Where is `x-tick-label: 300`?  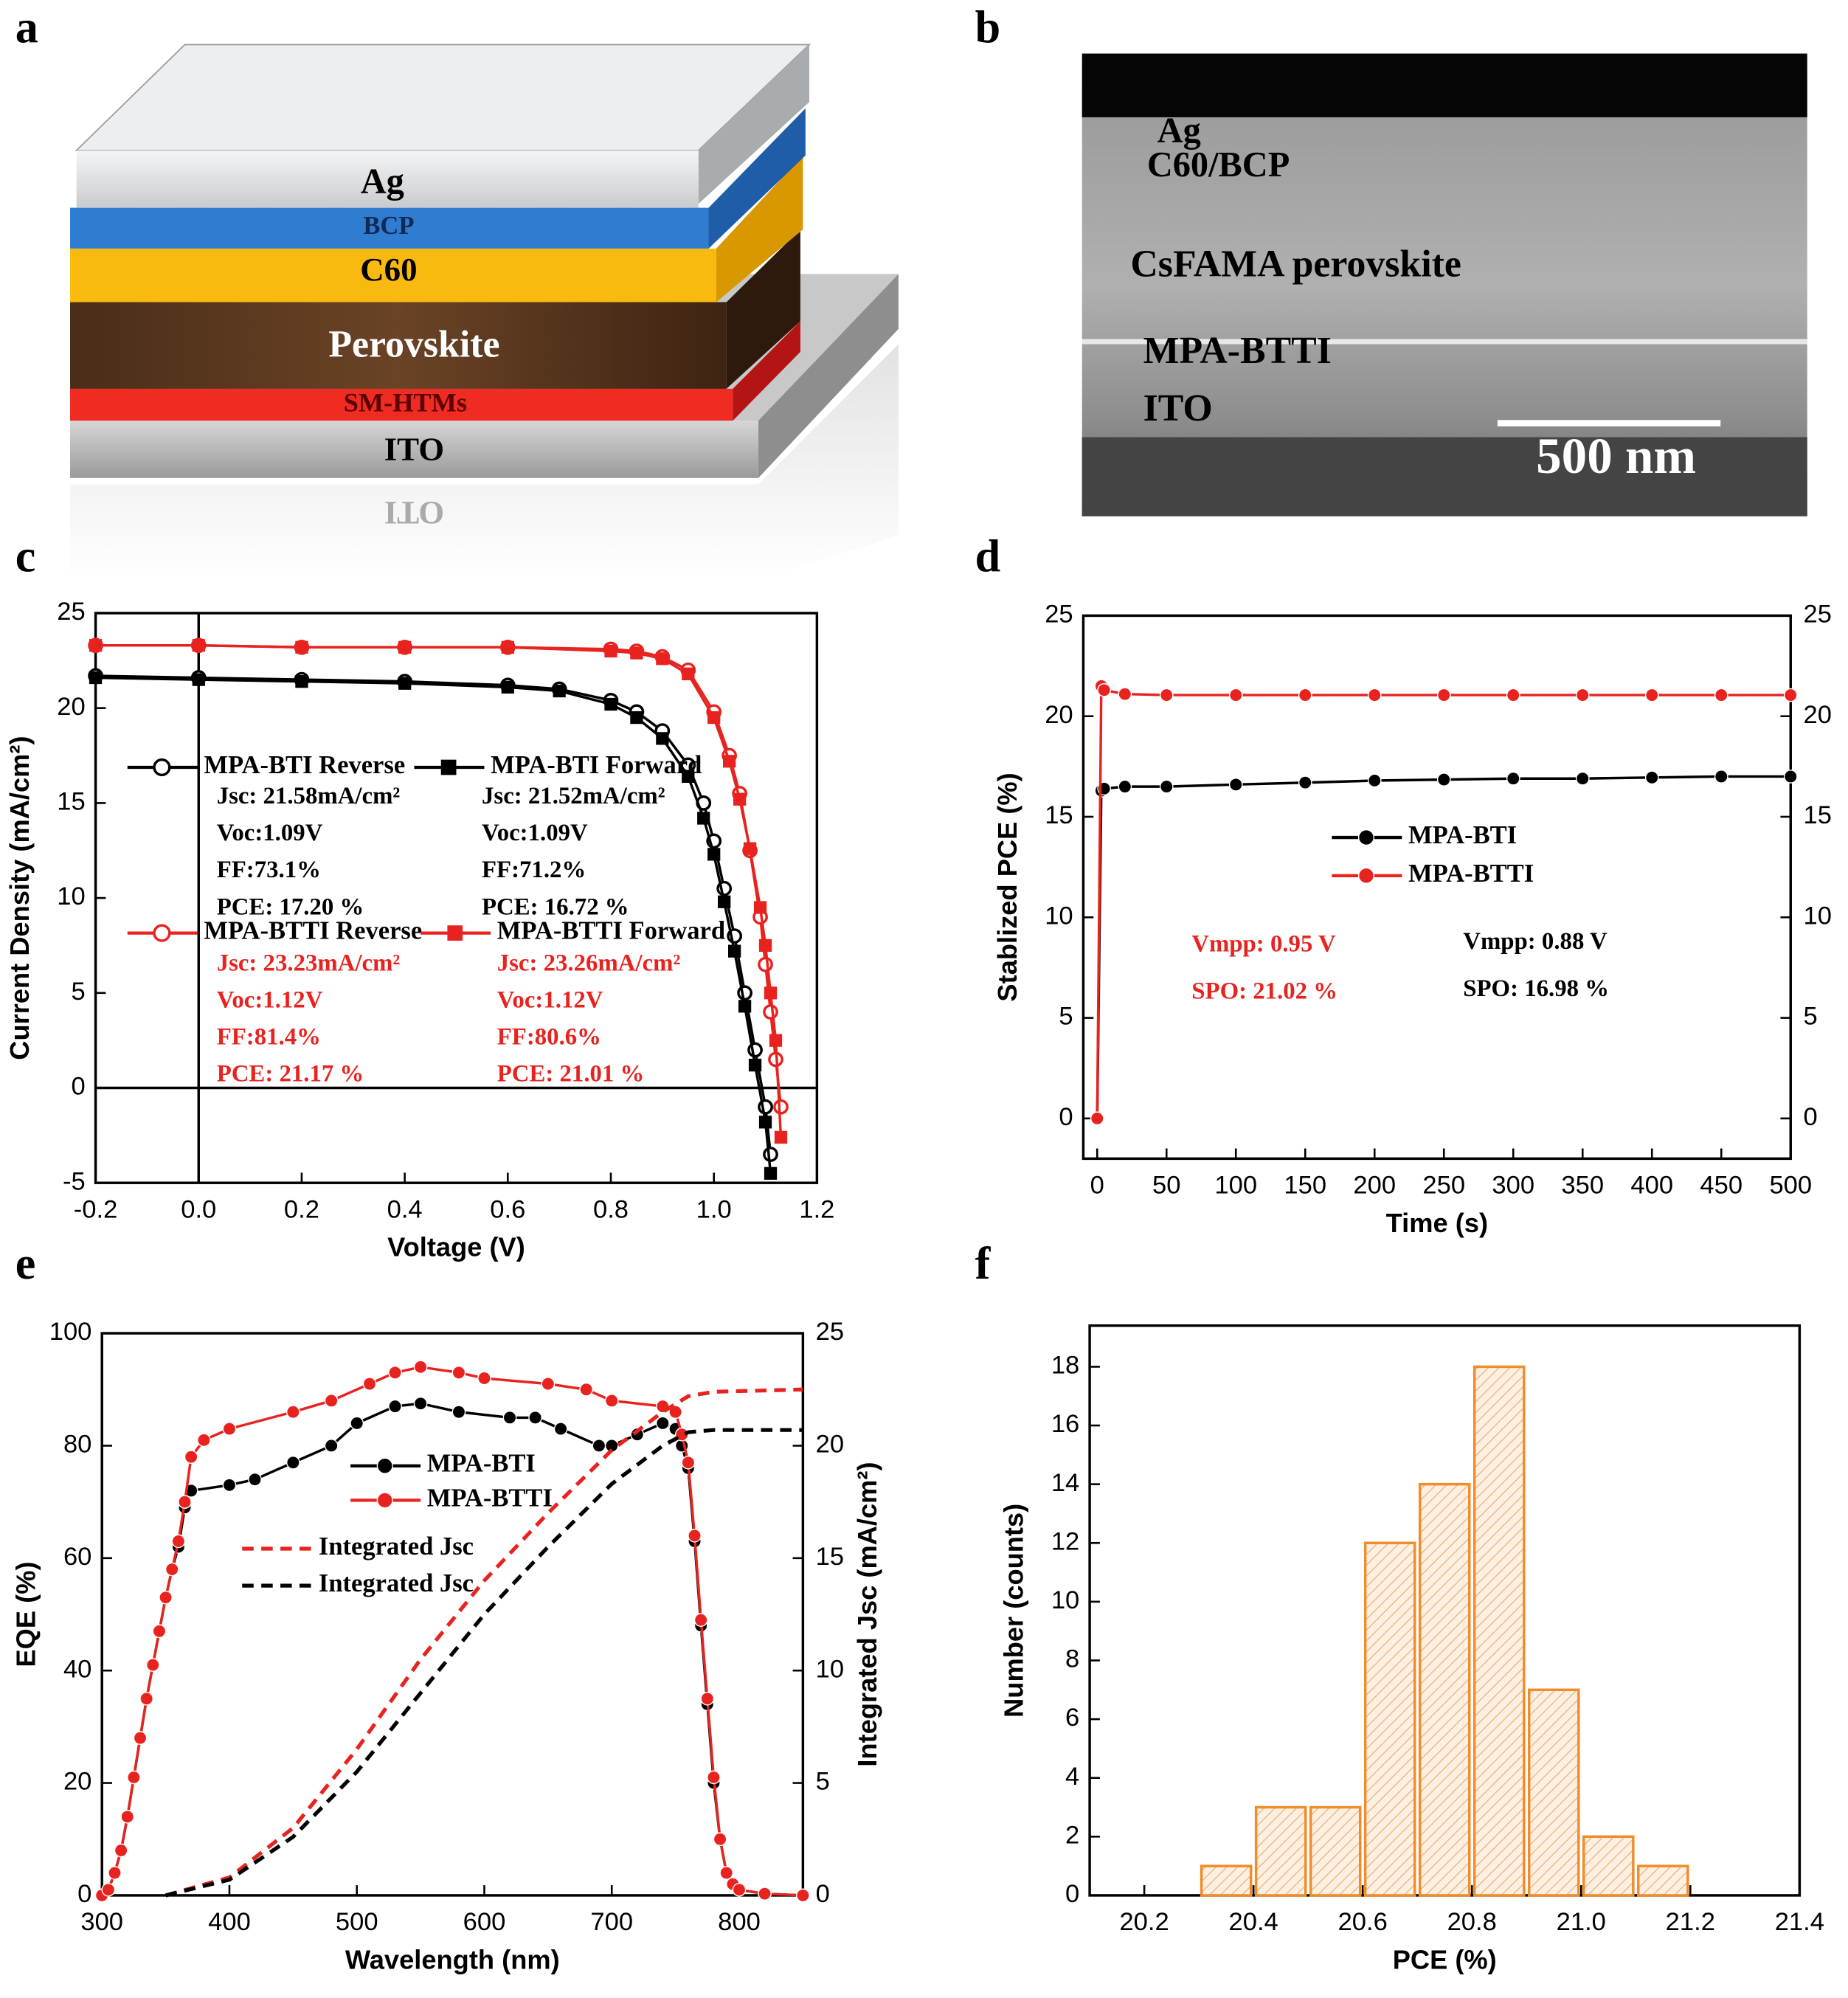 x-tick-label: 300 is located at coordinates (1513, 1186).